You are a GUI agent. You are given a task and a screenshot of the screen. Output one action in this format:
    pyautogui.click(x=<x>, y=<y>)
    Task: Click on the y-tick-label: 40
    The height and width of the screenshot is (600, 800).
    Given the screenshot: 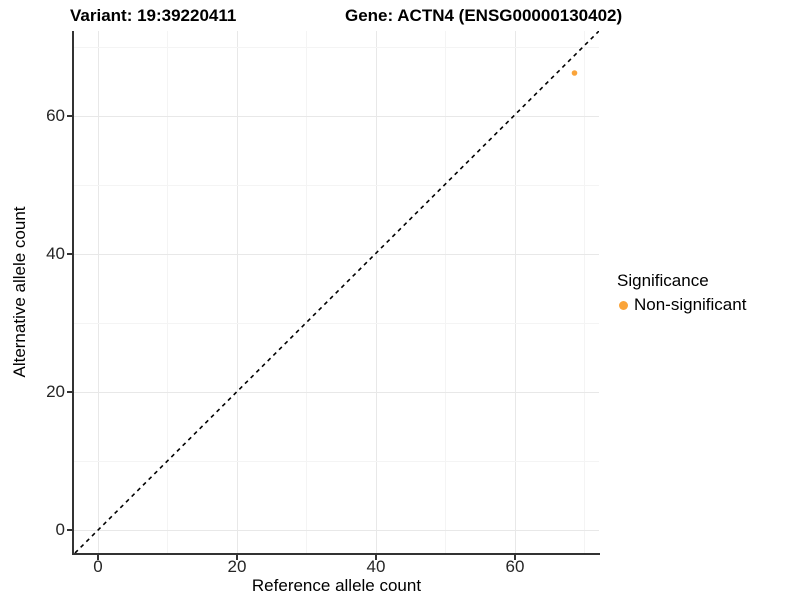 What is the action you would take?
    pyautogui.click(x=55, y=253)
    